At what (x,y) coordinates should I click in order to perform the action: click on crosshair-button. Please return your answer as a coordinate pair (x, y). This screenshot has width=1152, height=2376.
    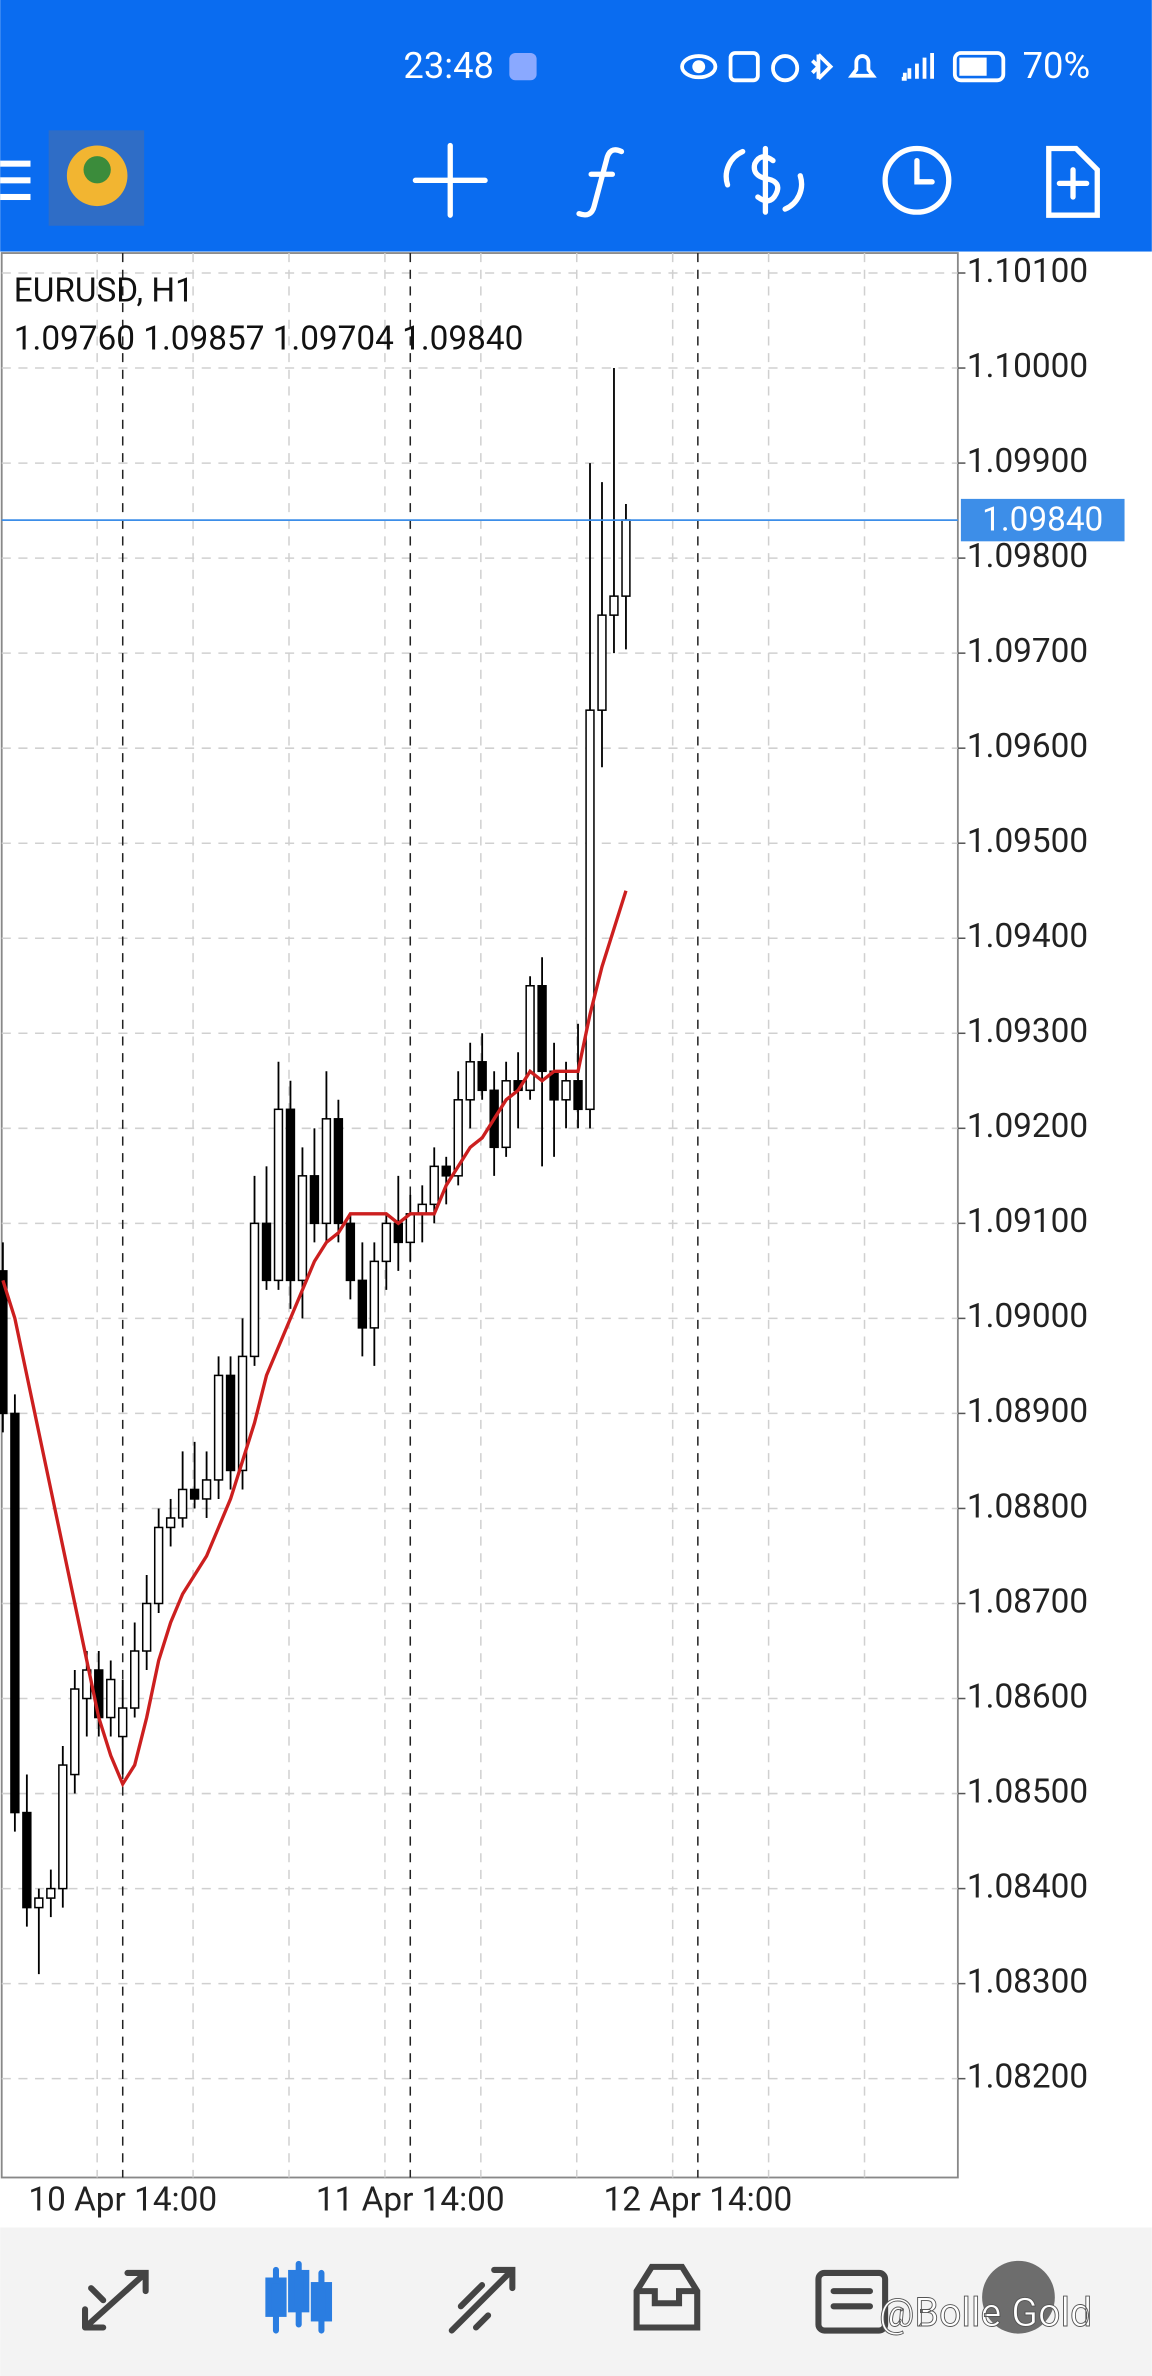
    Looking at the image, I should click on (450, 180).